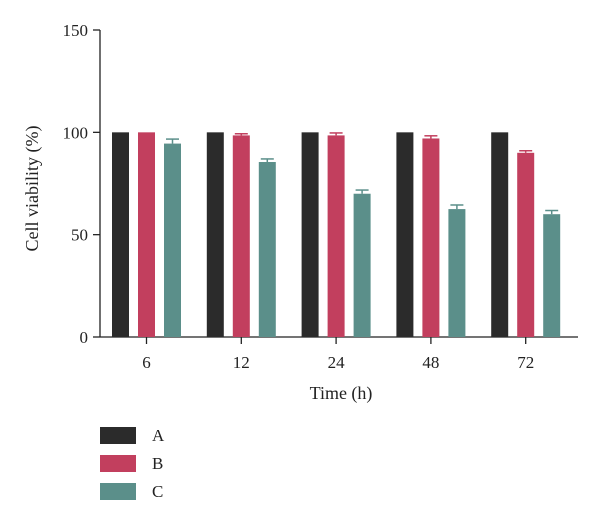 The width and height of the screenshot is (600, 521). What do you see at coordinates (79, 235) in the screenshot?
I see `y-tick-label: 50` at bounding box center [79, 235].